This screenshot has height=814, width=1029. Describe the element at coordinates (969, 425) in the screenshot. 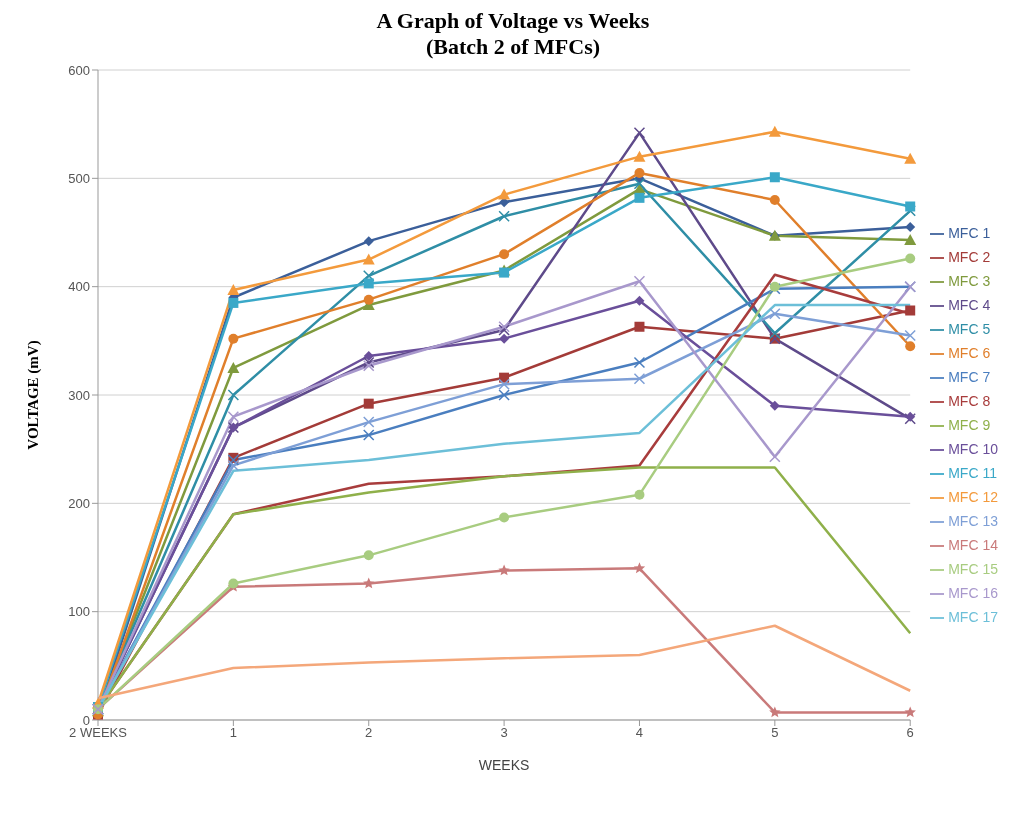

I see `legend-label: MFC 9` at that location.